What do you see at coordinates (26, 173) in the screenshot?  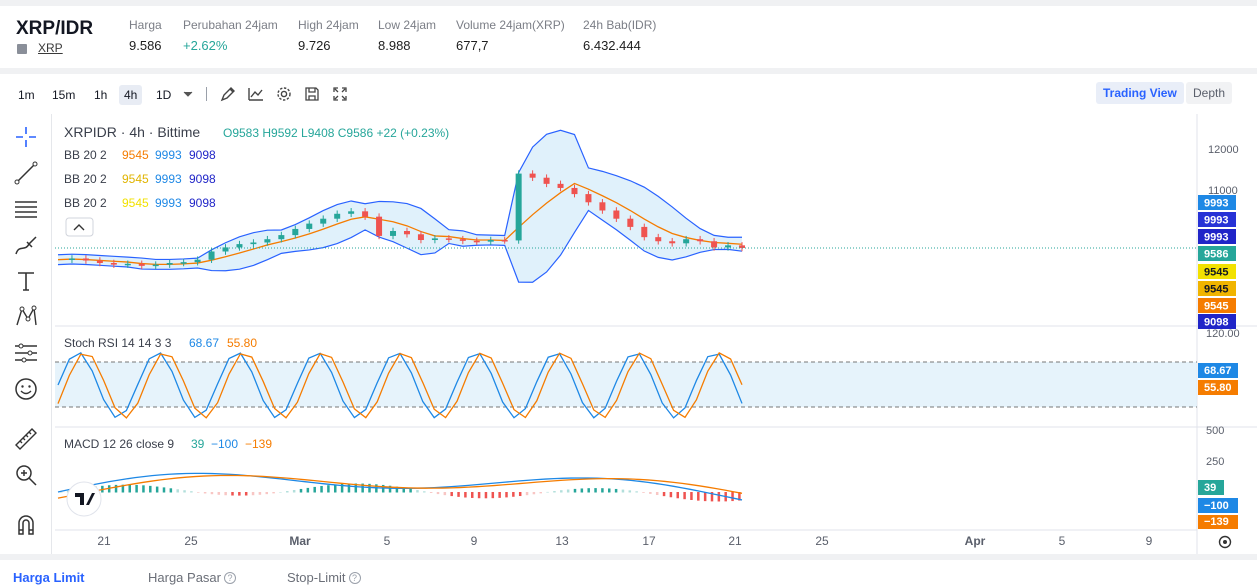 I see `trend-line-icon` at bounding box center [26, 173].